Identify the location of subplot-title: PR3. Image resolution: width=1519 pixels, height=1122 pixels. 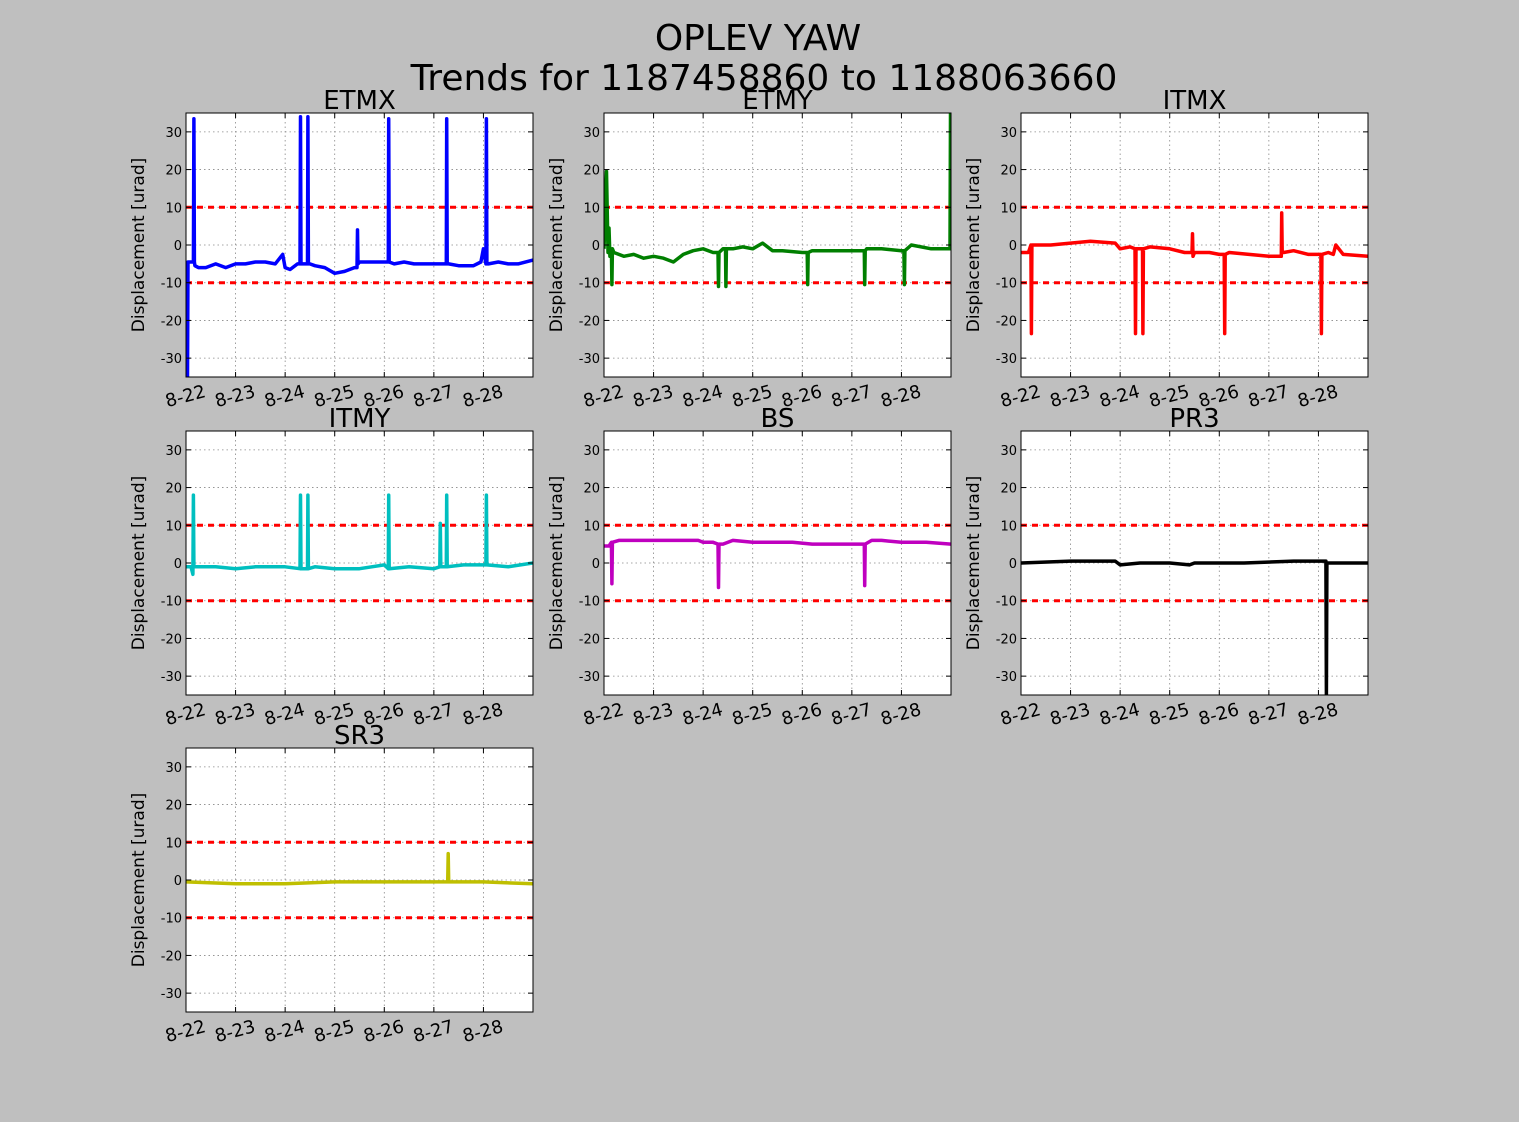
(1194, 419).